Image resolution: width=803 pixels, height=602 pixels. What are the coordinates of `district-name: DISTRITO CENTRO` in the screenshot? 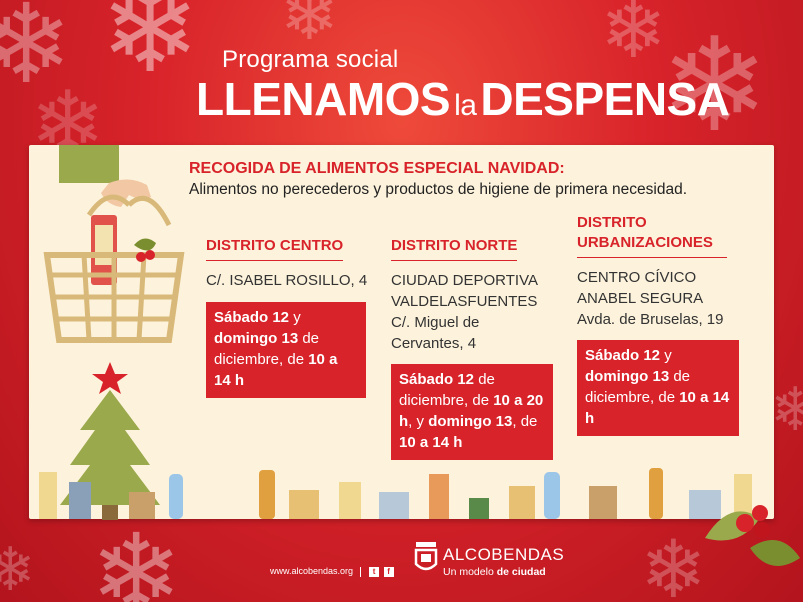 It's located at (275, 248).